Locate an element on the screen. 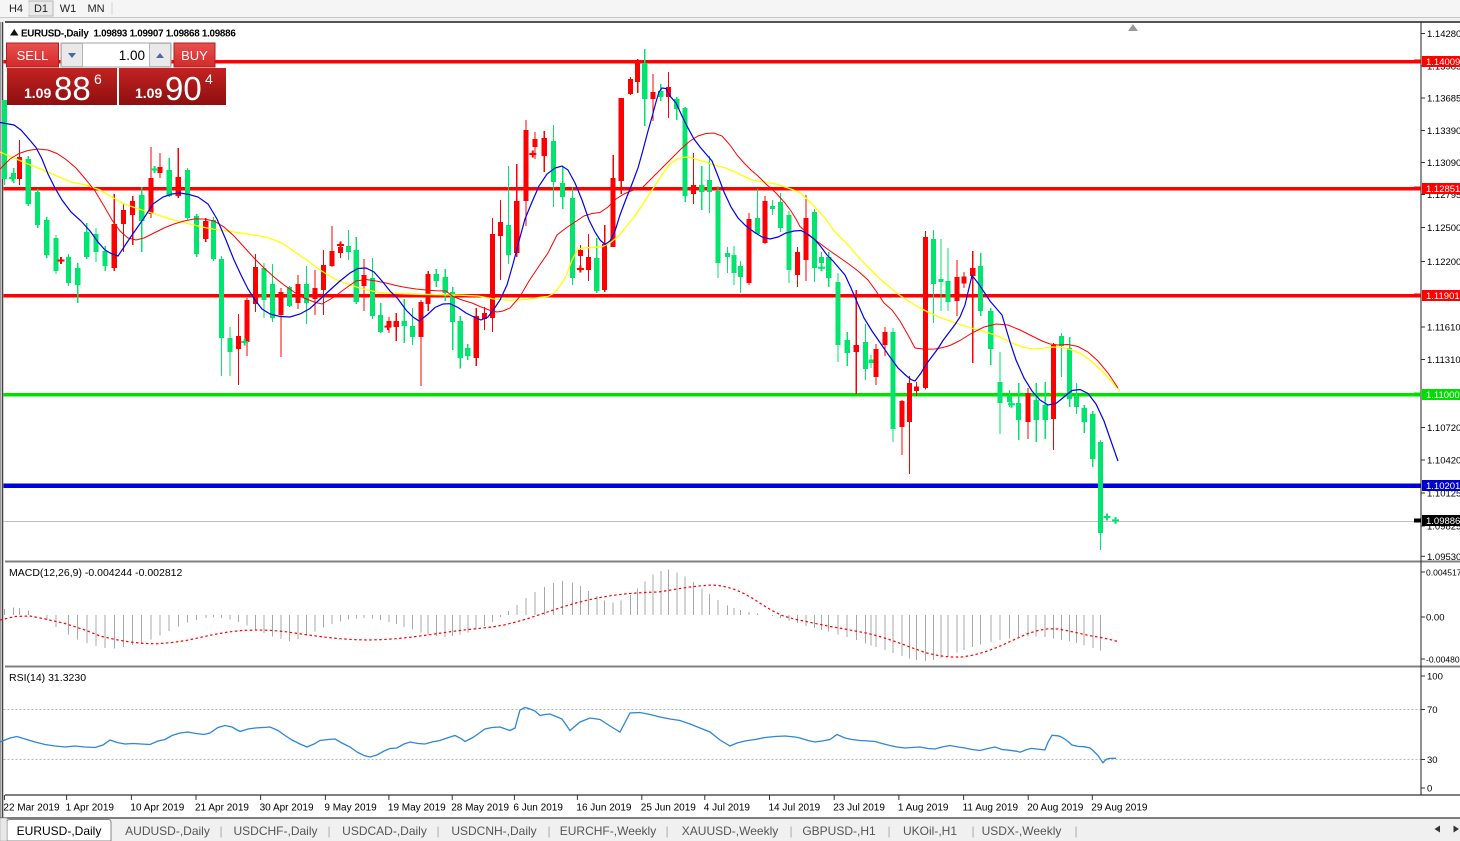 Image resolution: width=1460 pixels, height=841 pixels. svg-text: XAUUSD-,Weekly is located at coordinates (730, 831).